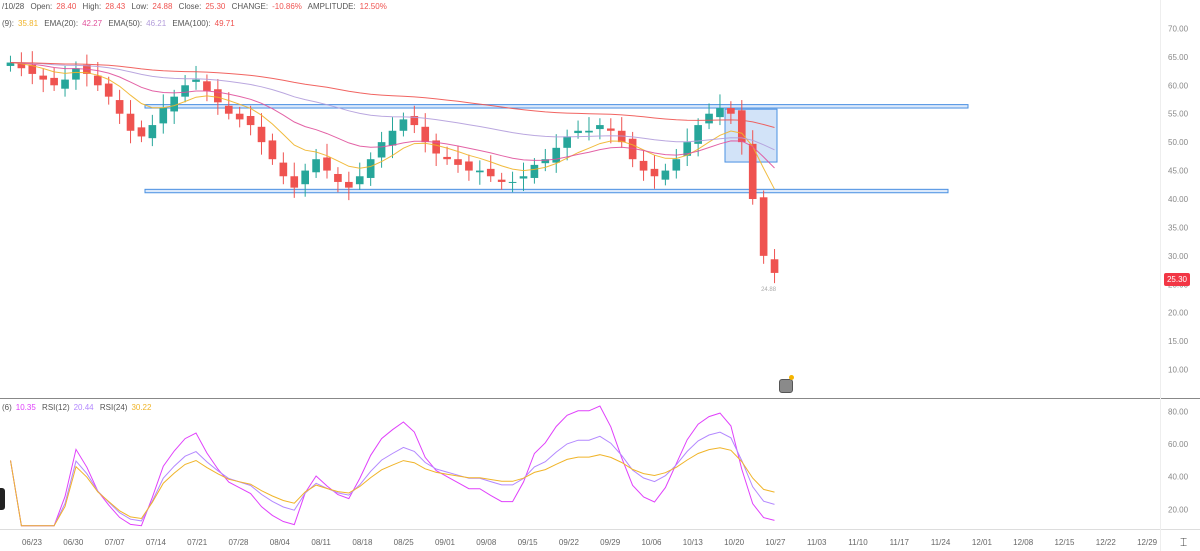 Image resolution: width=1200 pixels, height=551 pixels. Describe the element at coordinates (1178, 171) in the screenshot. I see `price-tick-label: 45.00` at that location.